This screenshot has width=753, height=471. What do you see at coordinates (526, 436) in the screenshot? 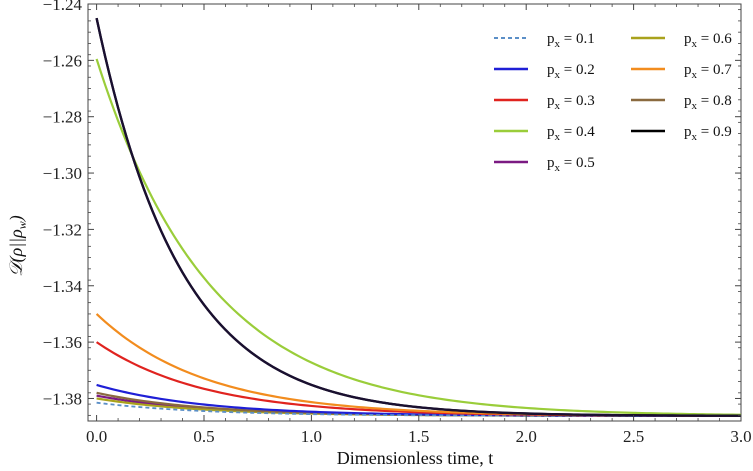
I see `x-tick-label: 2.0` at bounding box center [526, 436].